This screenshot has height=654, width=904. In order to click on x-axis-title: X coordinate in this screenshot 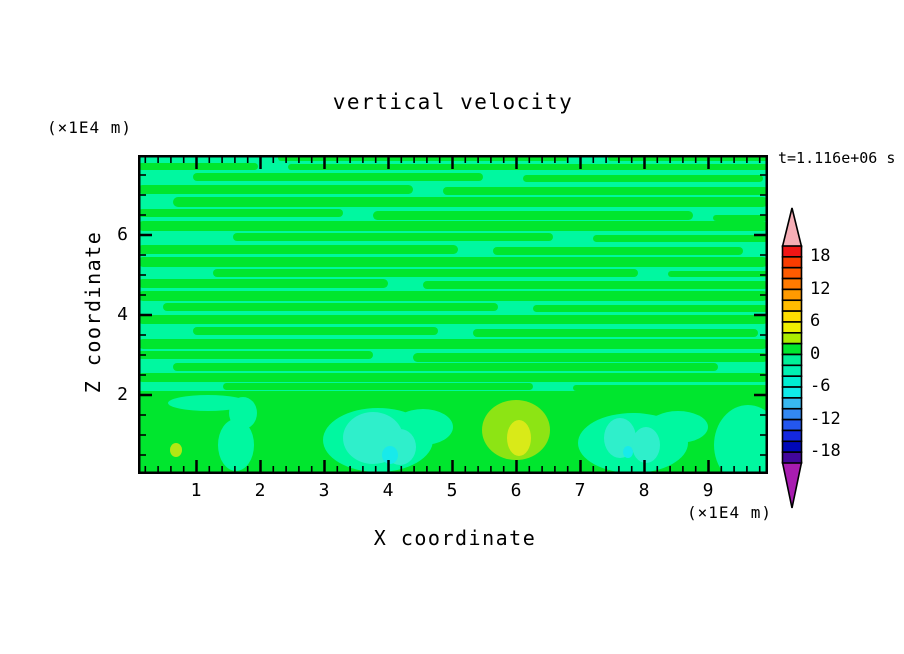, I will do `click(455, 538)`.